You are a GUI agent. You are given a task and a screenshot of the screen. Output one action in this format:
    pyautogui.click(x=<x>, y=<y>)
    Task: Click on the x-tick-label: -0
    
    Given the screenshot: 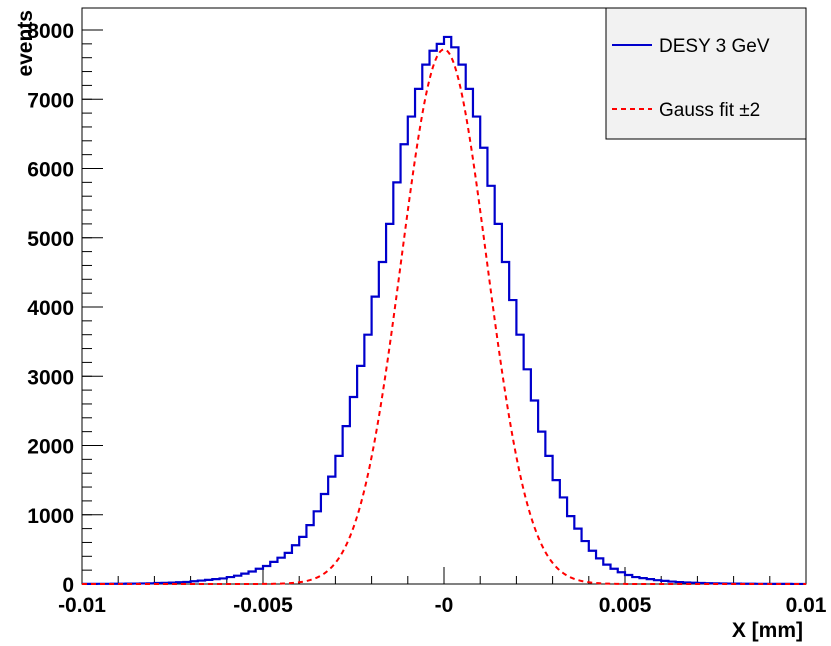 What is the action you would take?
    pyautogui.click(x=444, y=605)
    